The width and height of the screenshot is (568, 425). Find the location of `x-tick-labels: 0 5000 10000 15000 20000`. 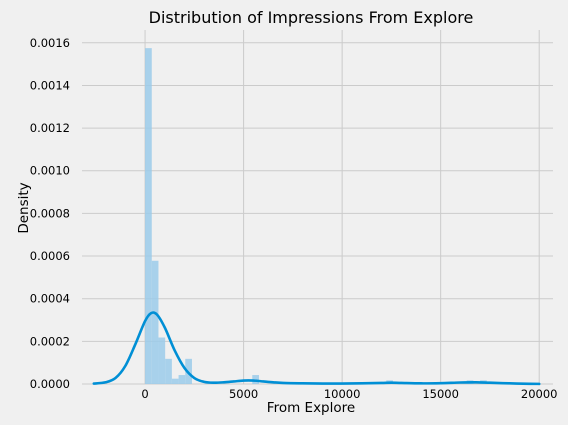

x-tick-labels: 0 5000 10000 15000 20000 is located at coordinates (349, 394).